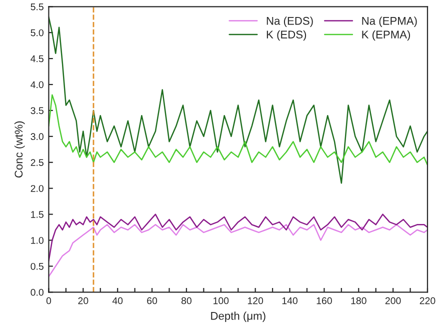  What do you see at coordinates (37, 84) in the screenshot?
I see `y-tick-label: 4.0` at bounding box center [37, 84].